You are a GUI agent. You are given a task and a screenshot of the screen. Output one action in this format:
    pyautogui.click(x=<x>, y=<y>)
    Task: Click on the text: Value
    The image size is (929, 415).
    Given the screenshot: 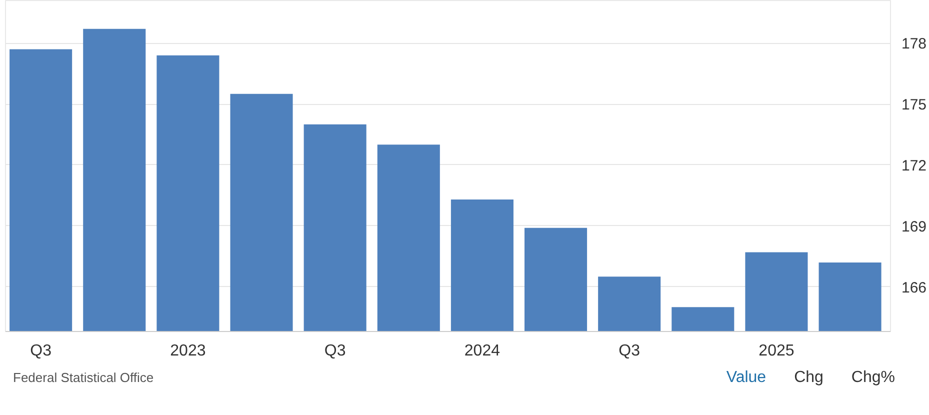 What is the action you would take?
    pyautogui.click(x=746, y=377)
    